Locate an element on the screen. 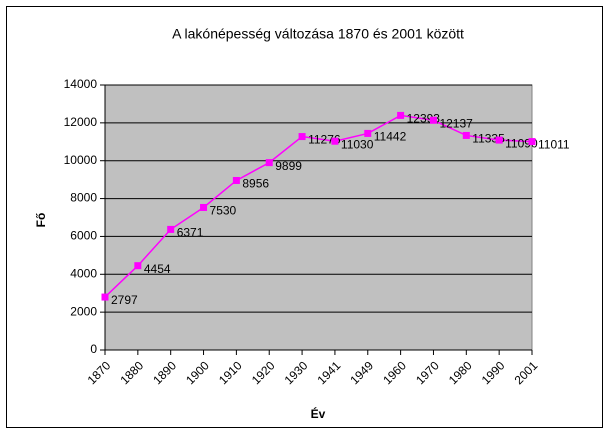 The height and width of the screenshot is (432, 609). x-axis-label: Év is located at coordinates (318, 413).